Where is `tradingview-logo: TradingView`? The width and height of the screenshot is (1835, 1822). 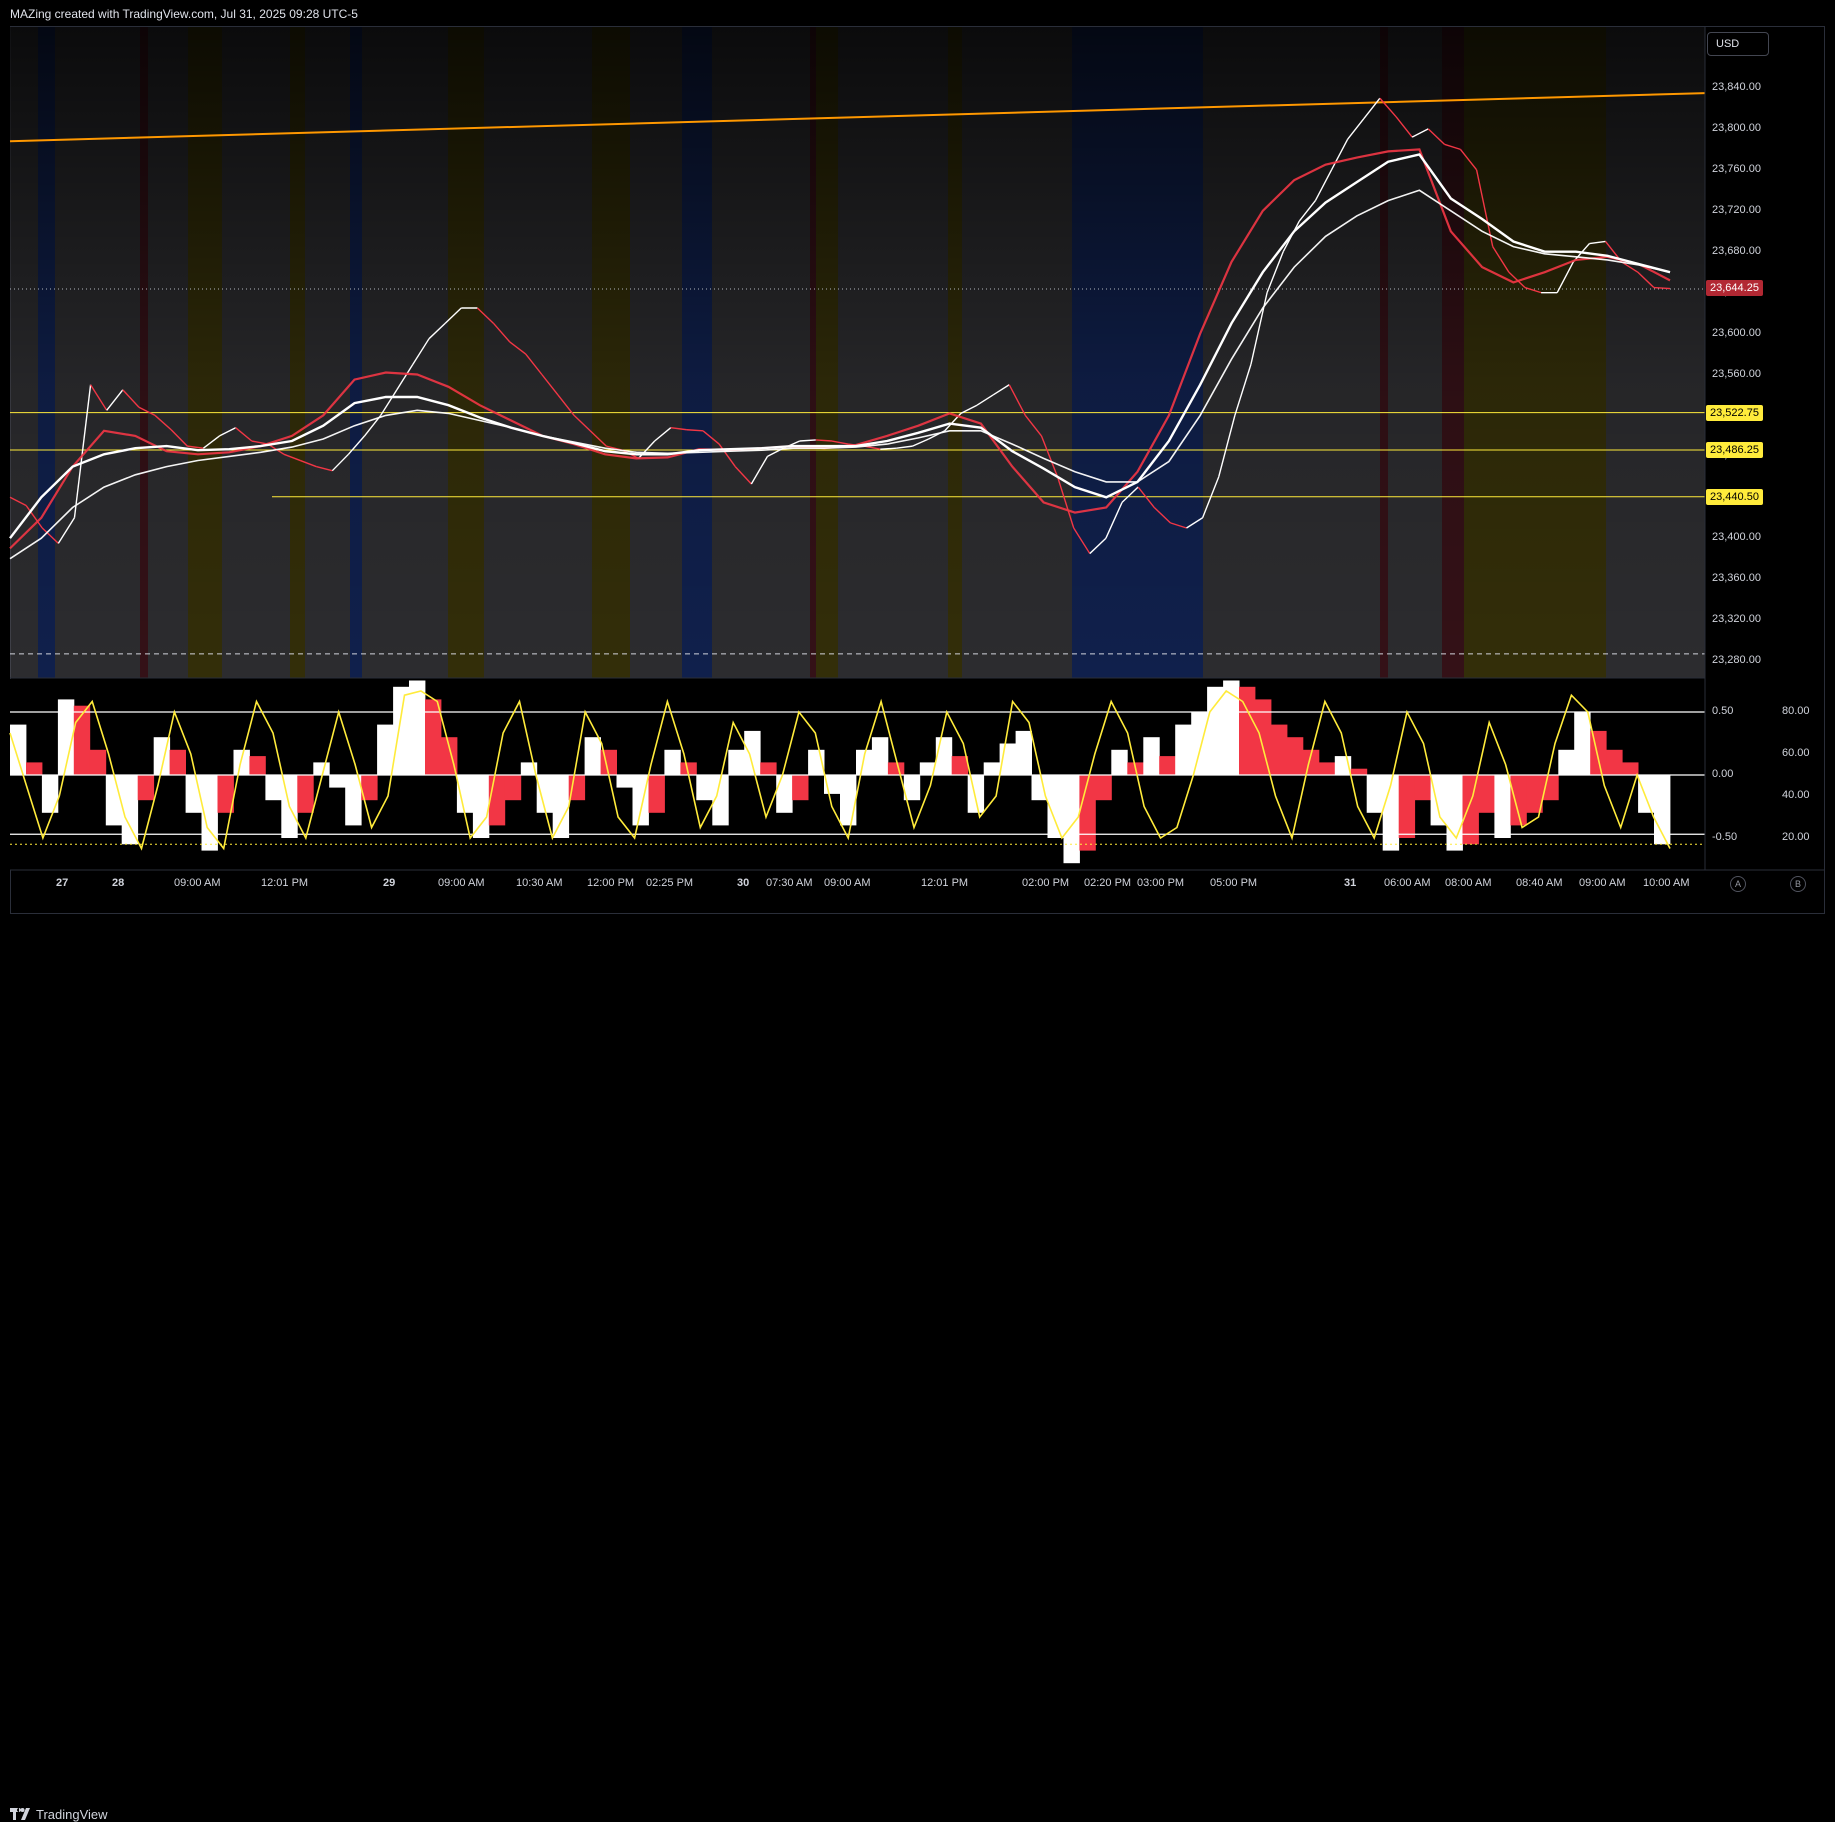
tradingview-logo: TradingView is located at coordinates (59, 1814).